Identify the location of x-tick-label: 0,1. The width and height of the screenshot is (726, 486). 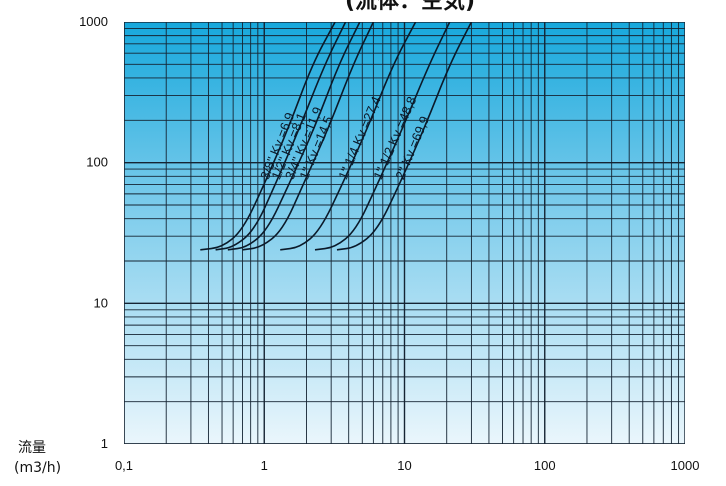
(124, 465).